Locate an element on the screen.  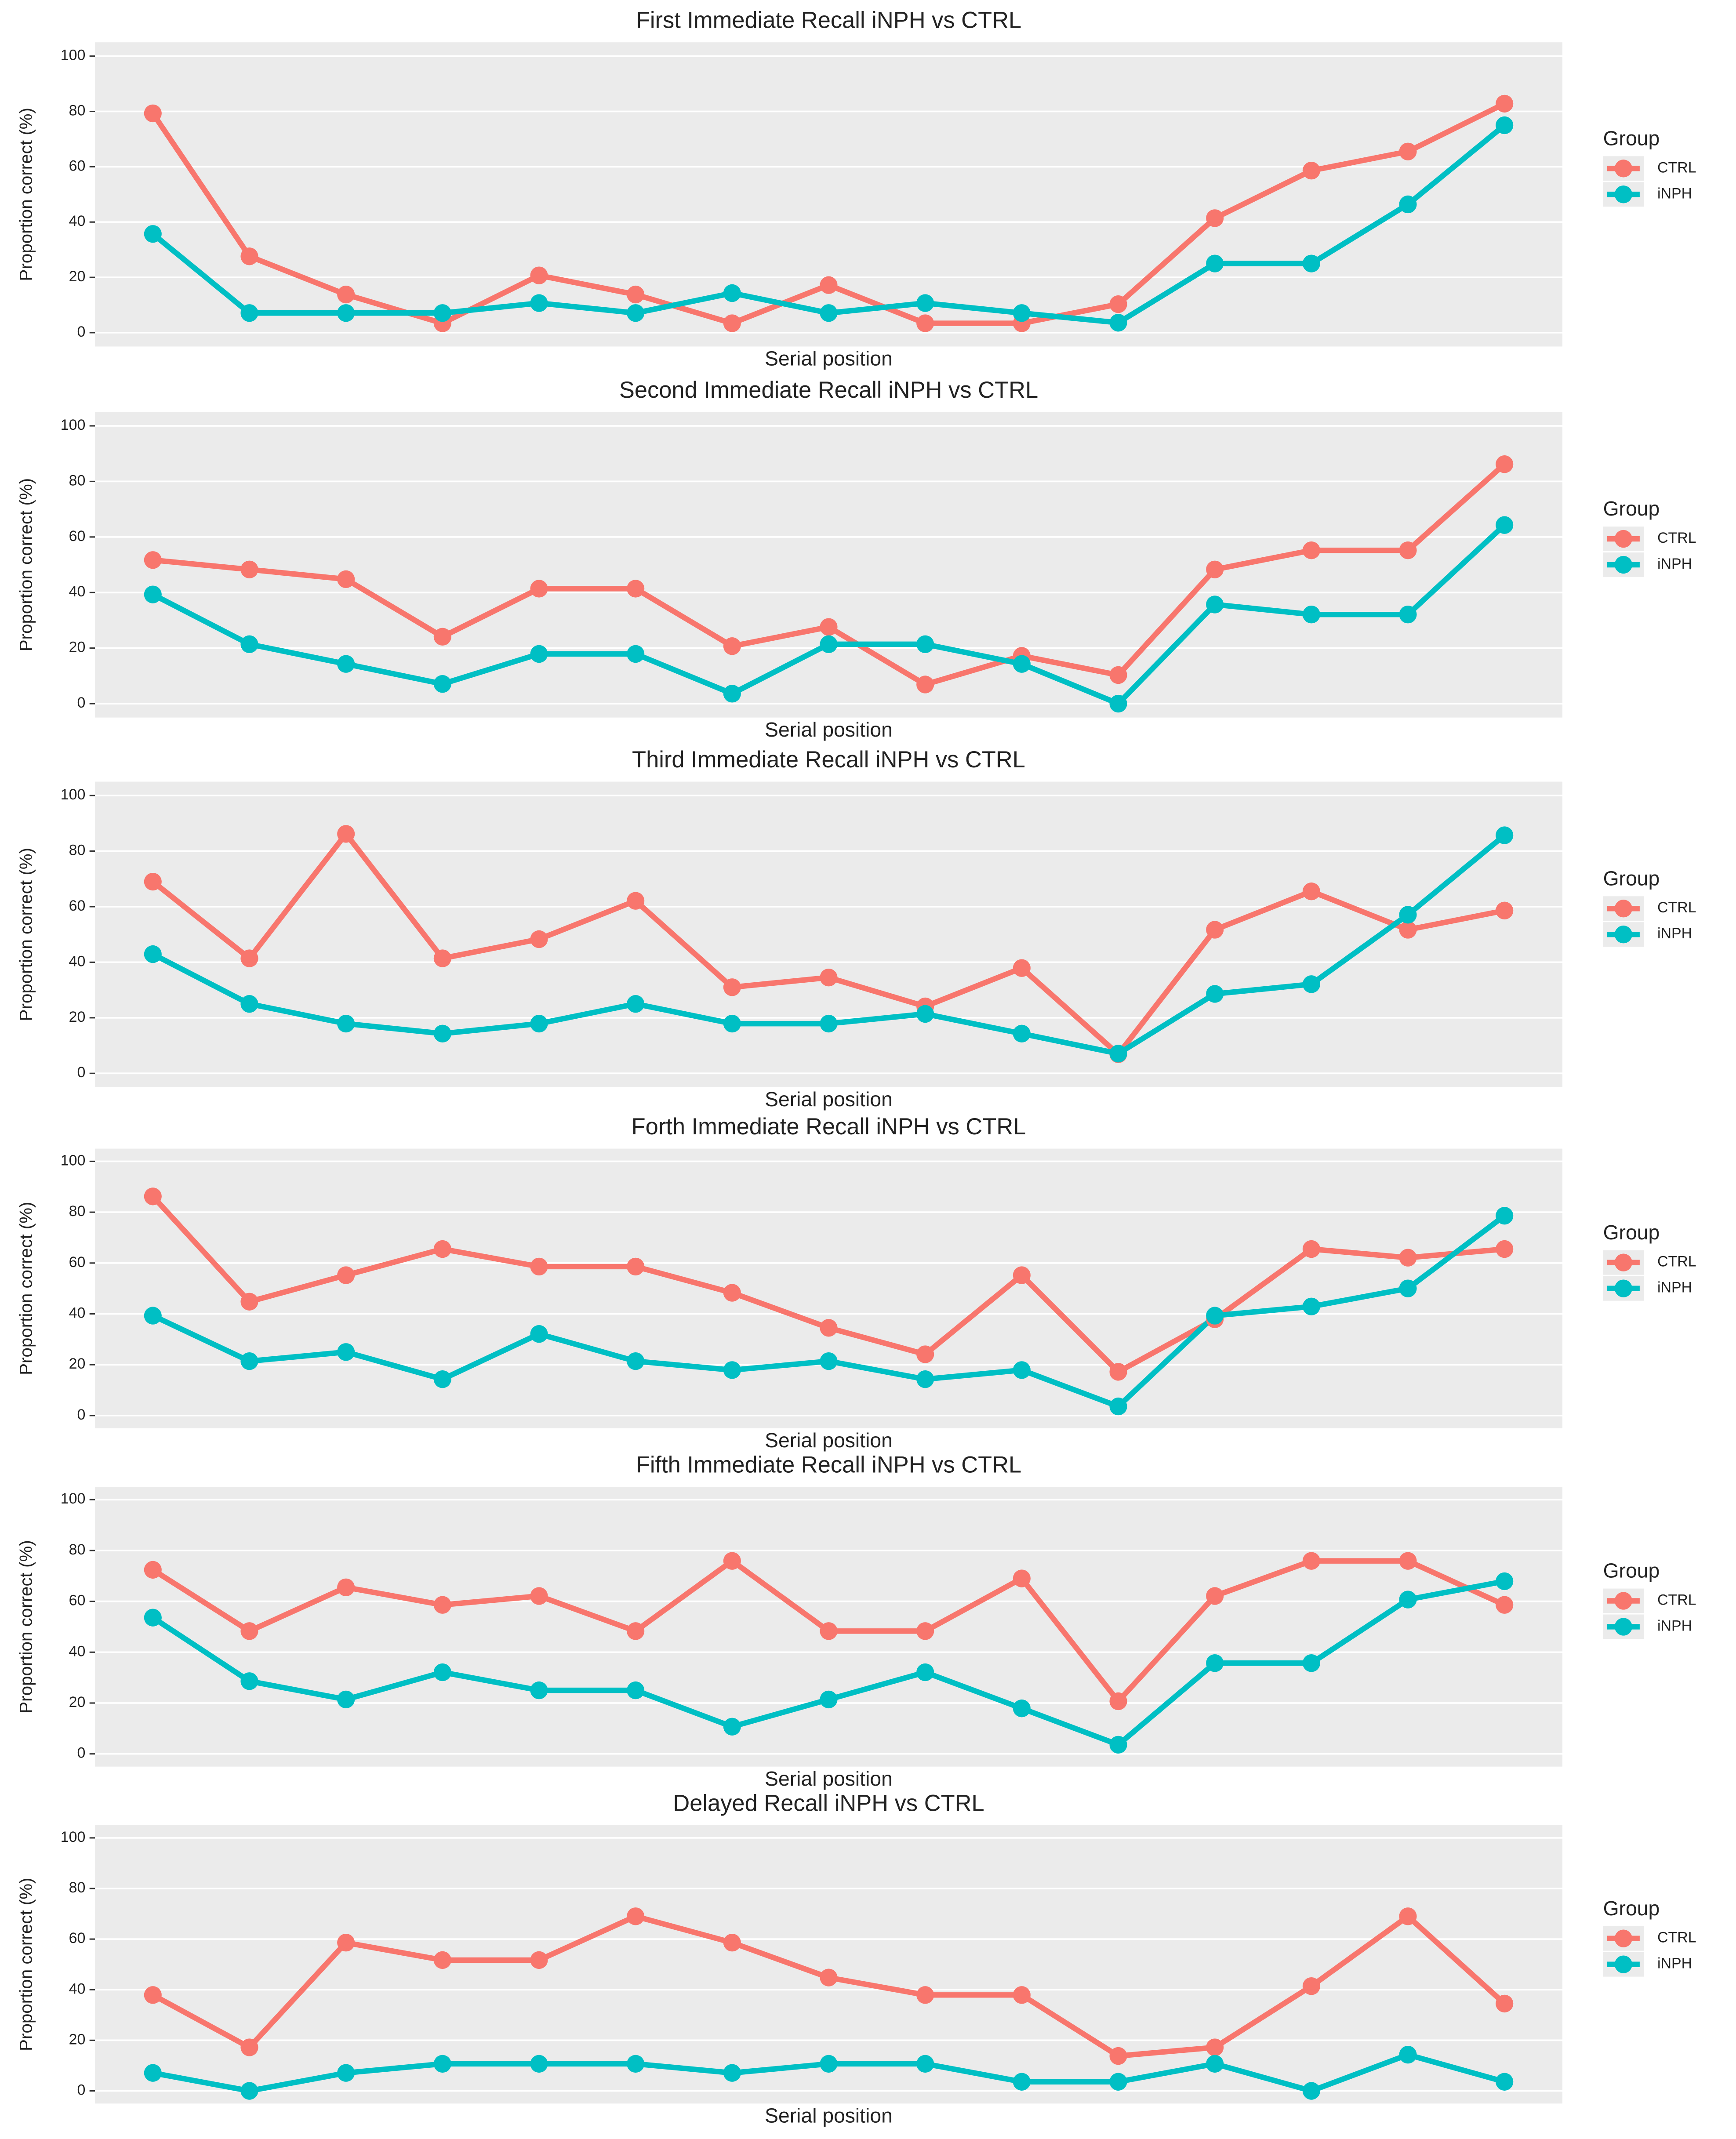
y-tick-label: 60 is located at coordinates (77, 536).